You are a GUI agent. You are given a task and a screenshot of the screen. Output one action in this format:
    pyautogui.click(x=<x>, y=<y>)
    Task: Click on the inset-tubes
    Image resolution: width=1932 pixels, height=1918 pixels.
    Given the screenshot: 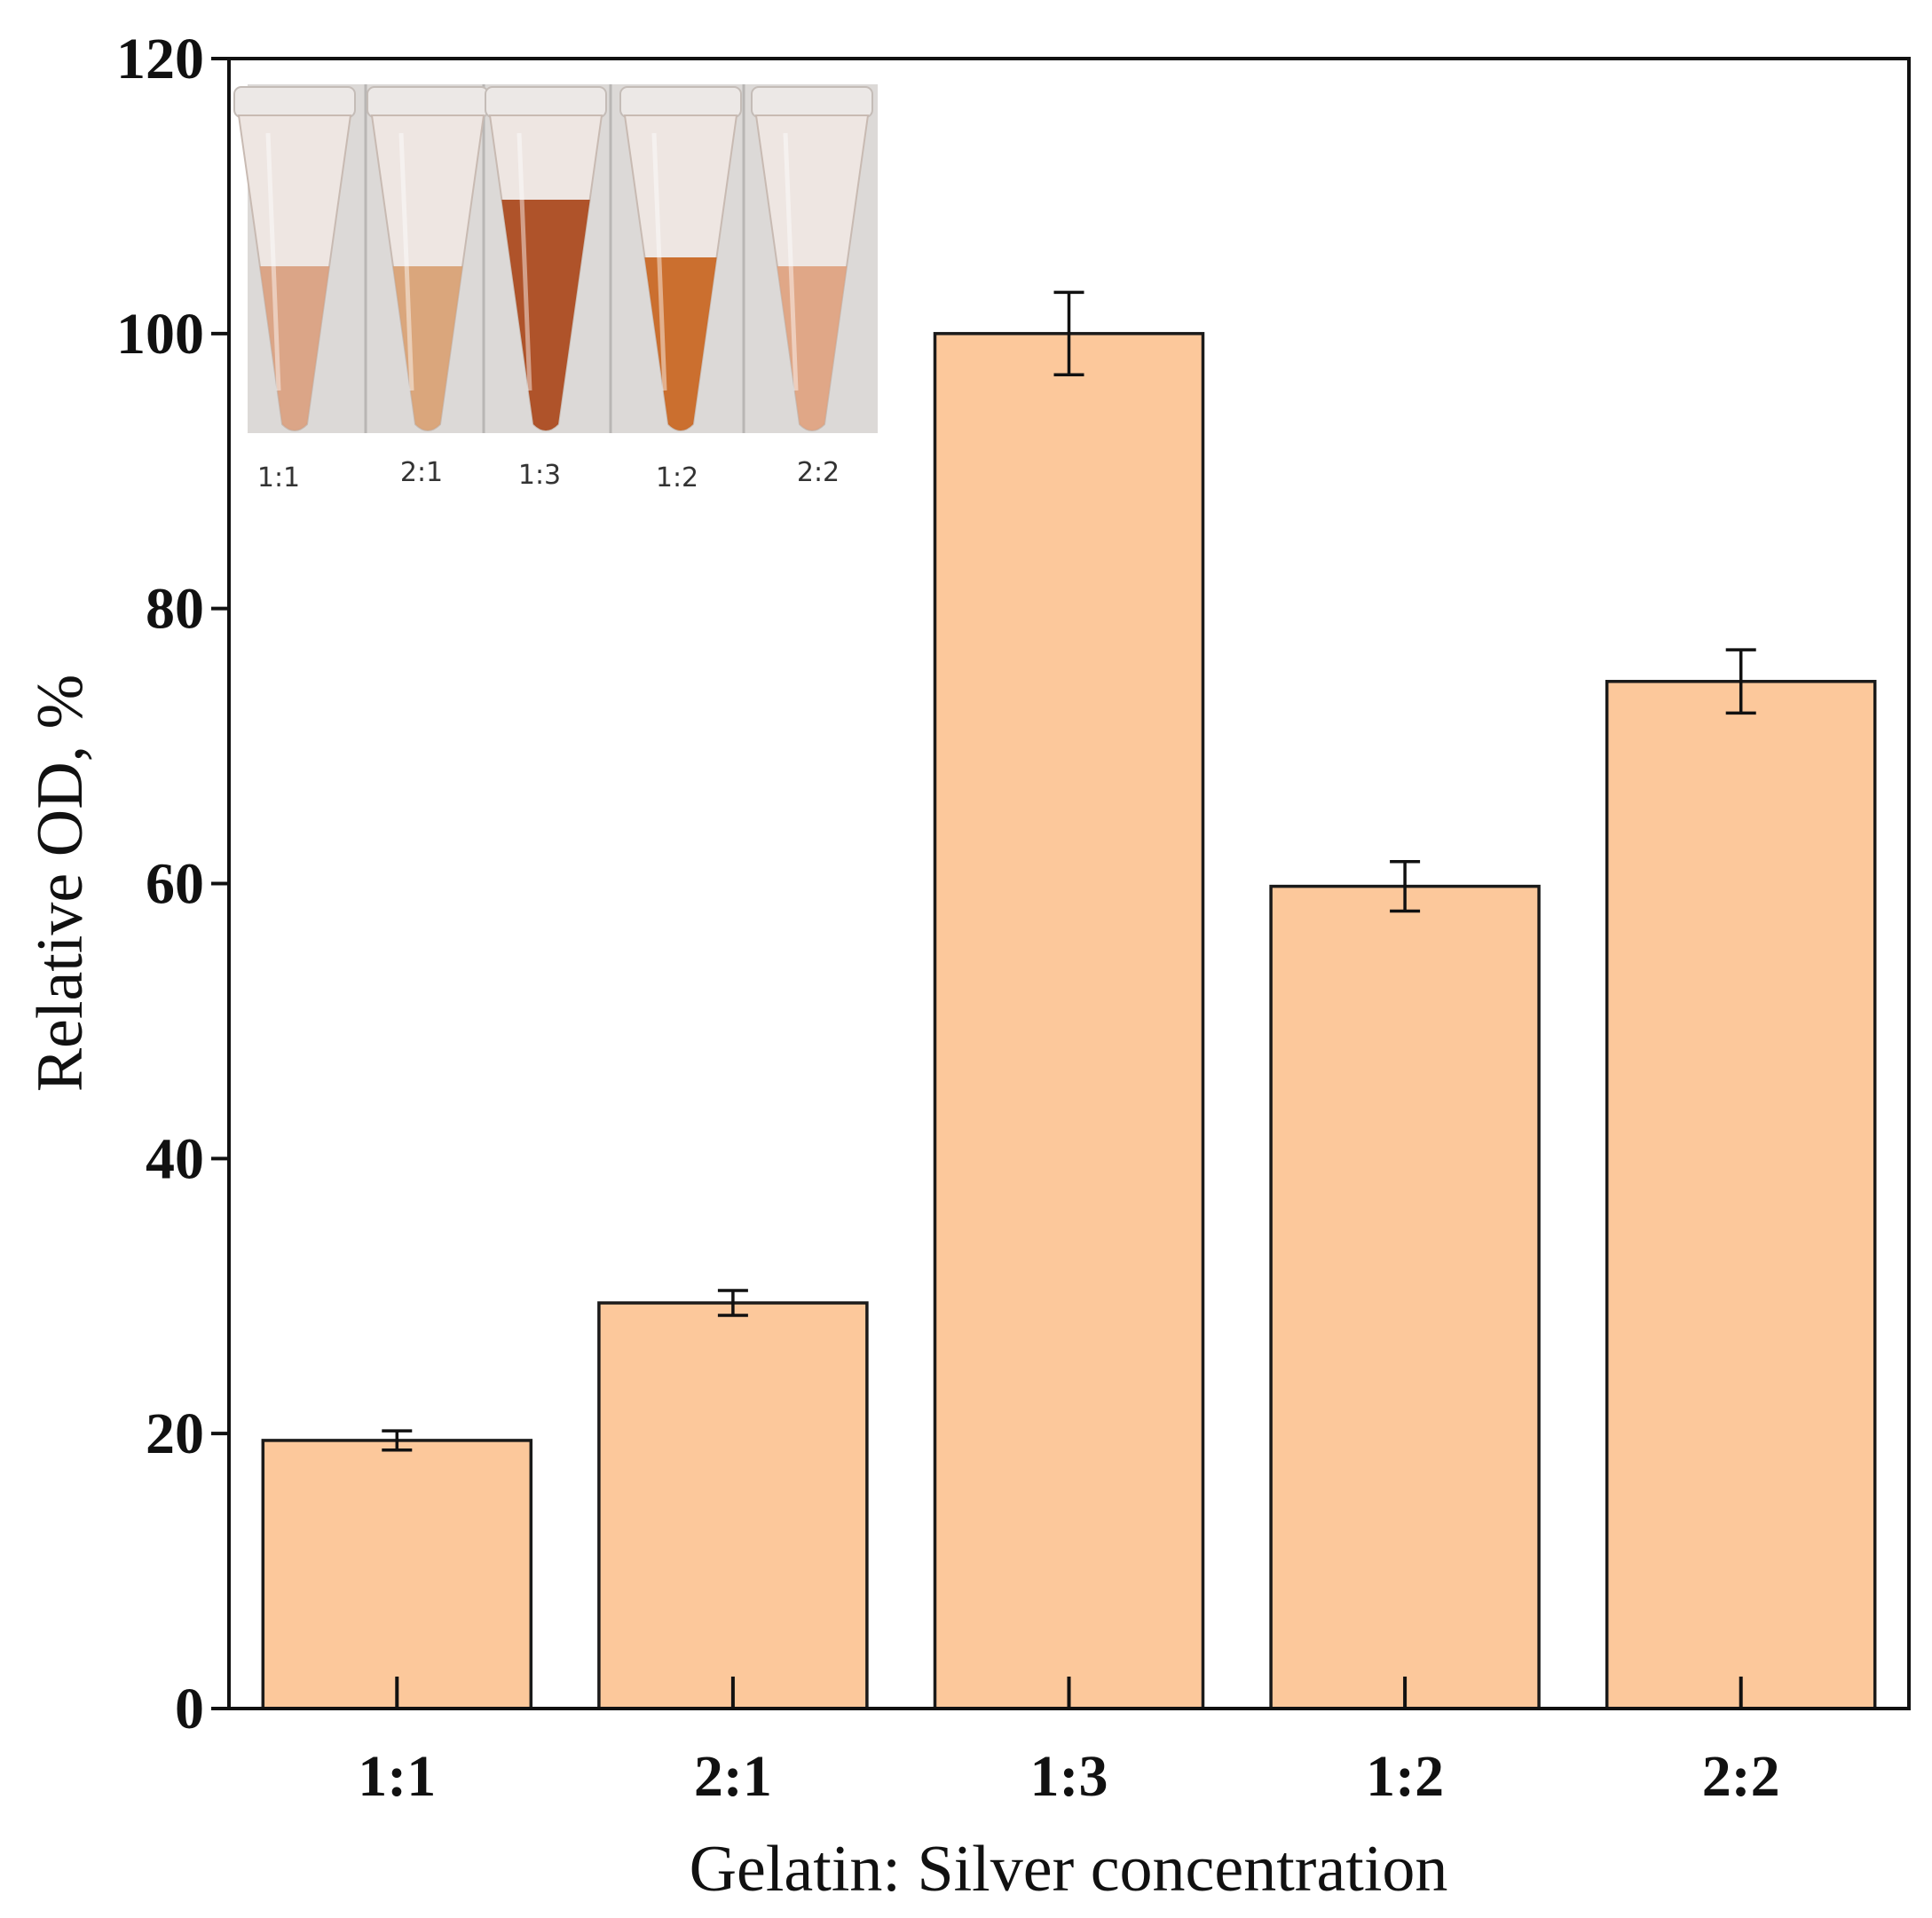 What is the action you would take?
    pyautogui.click(x=553, y=258)
    